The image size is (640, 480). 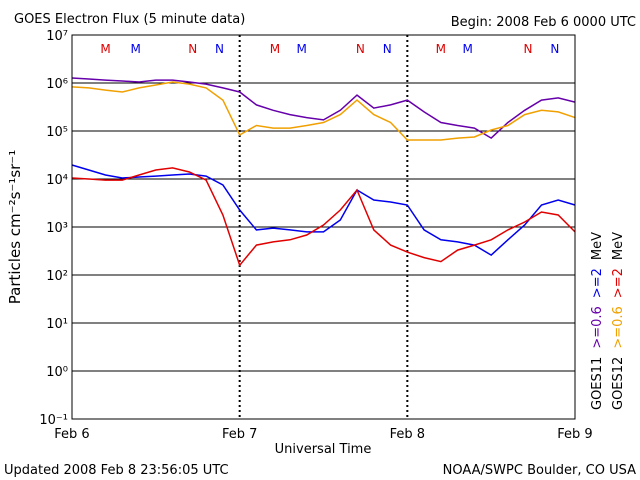 I want to click on updated: Updated 2008 Feb 8 23:56:05 UTC, so click(x=116, y=470).